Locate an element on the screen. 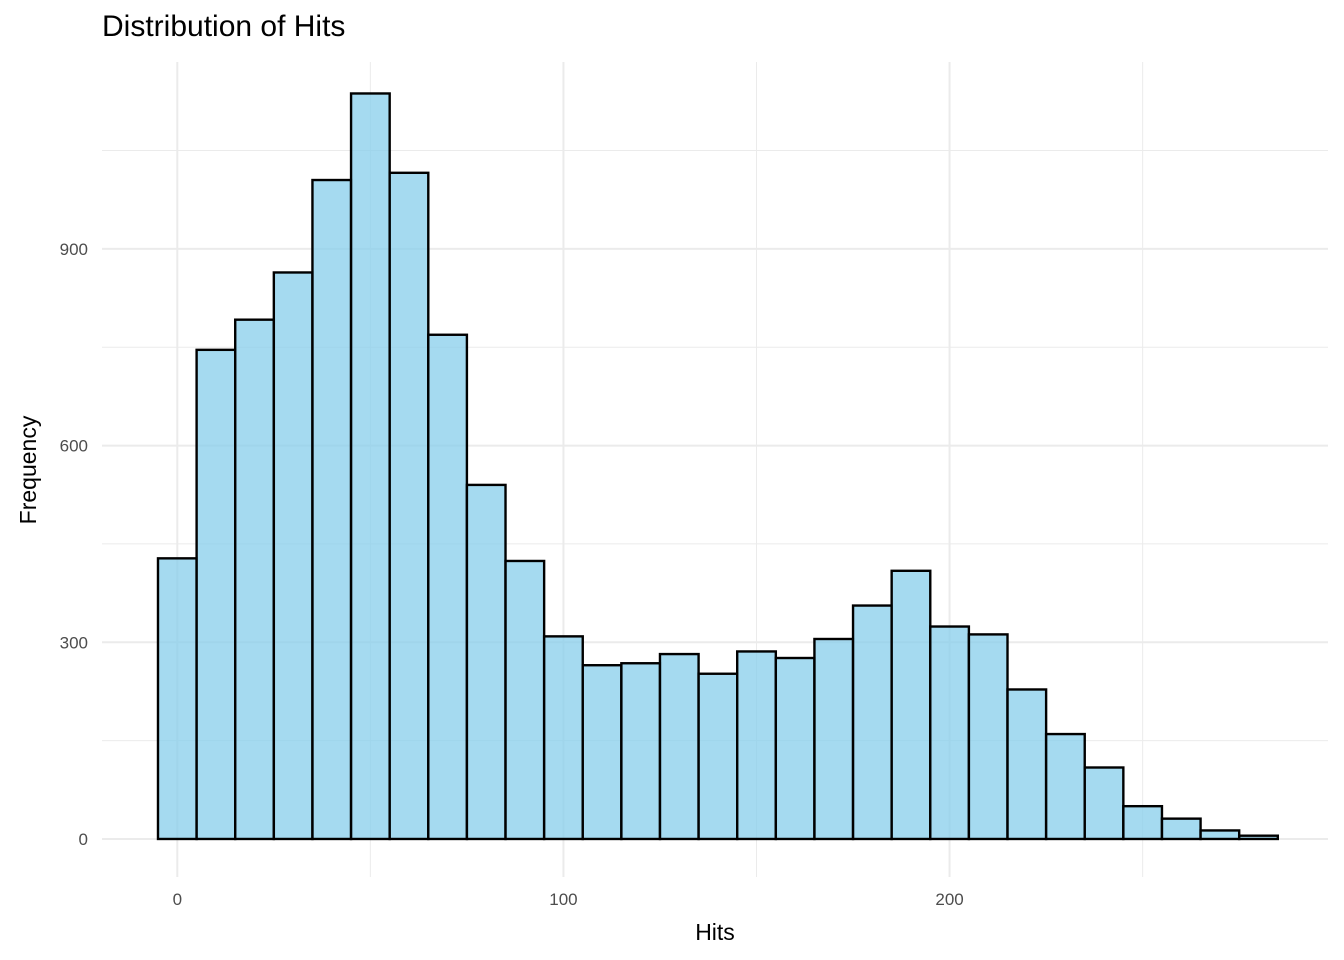 The height and width of the screenshot is (960, 1344). x-tick-label: 0 is located at coordinates (177, 899).